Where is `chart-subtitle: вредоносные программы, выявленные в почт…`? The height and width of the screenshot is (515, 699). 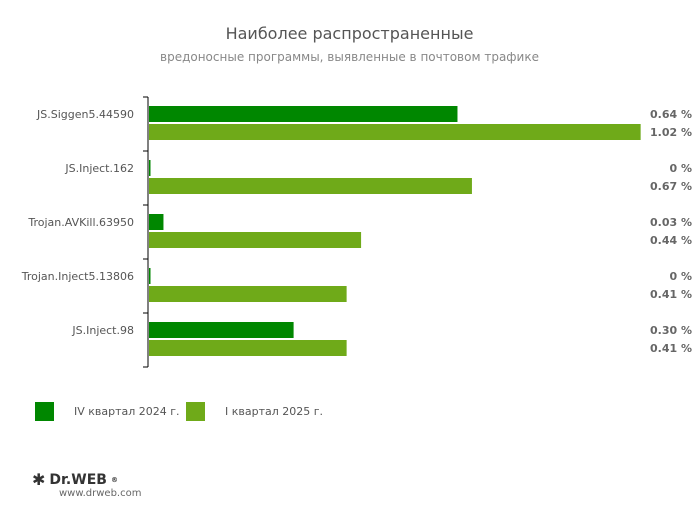
chart-subtitle: вредоносные программы, выявленные в почт… is located at coordinates (349, 57).